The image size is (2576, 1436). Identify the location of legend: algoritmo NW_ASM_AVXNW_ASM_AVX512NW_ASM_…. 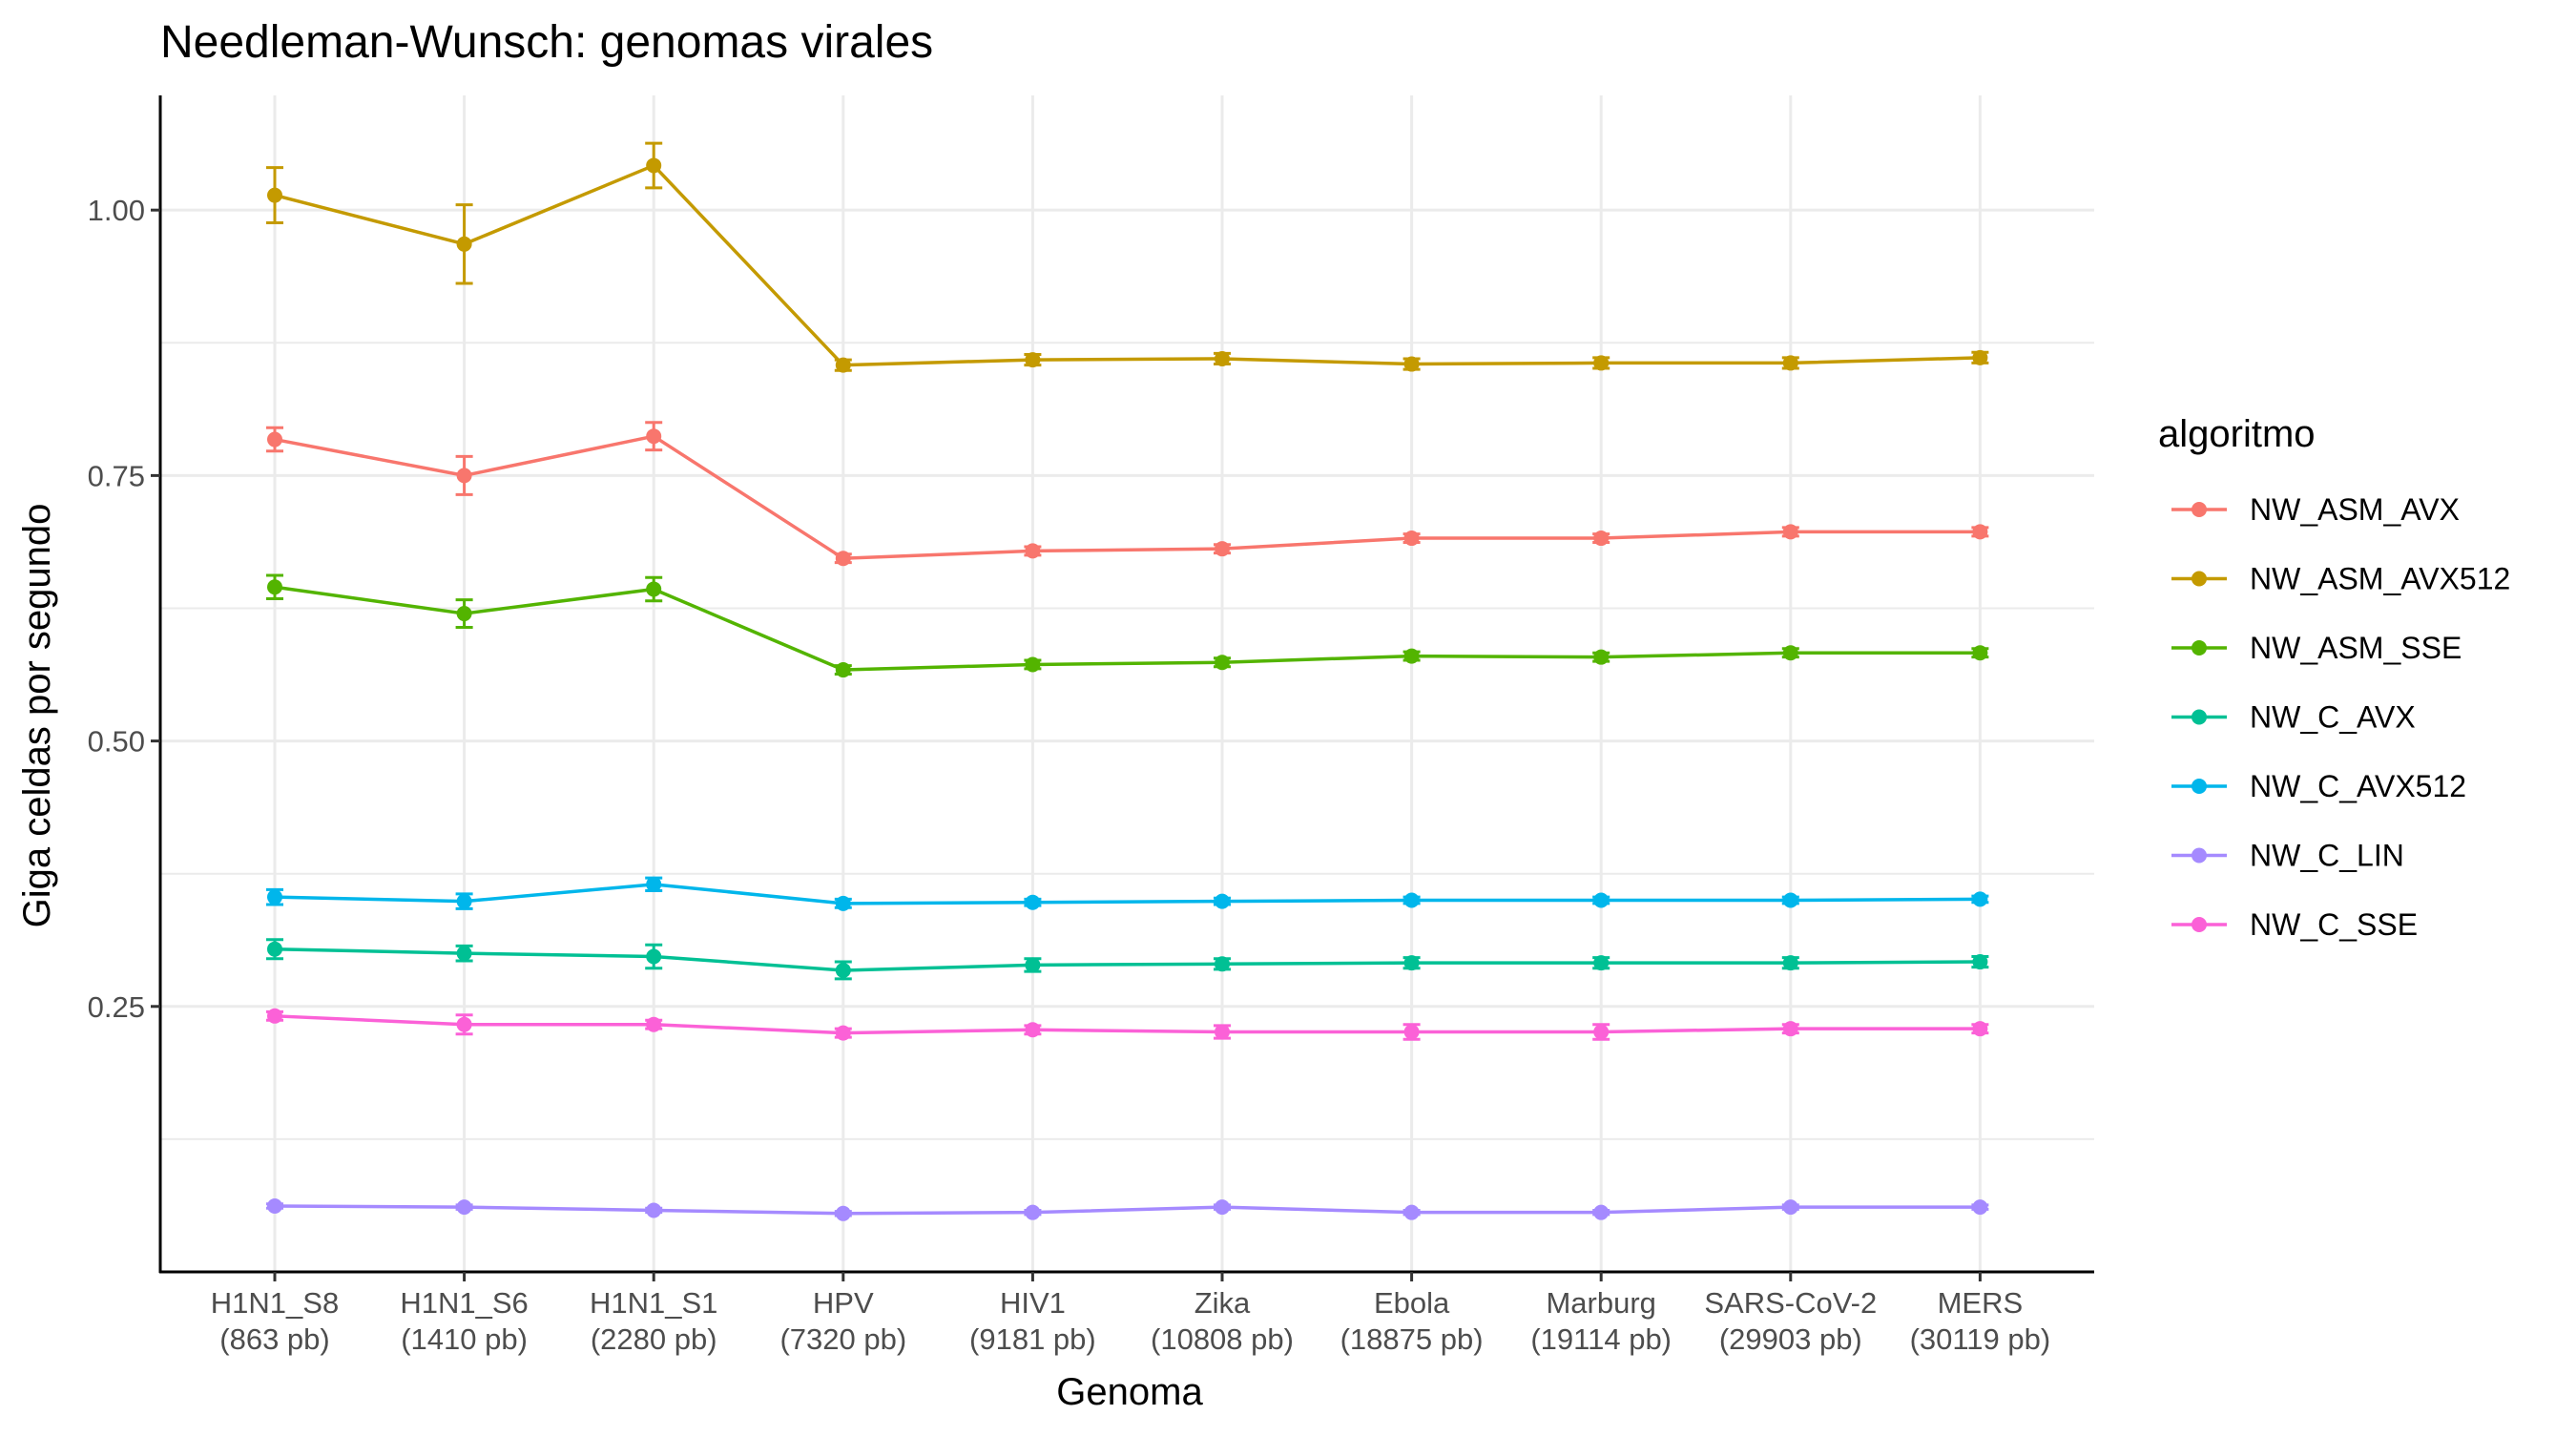
(2334, 677).